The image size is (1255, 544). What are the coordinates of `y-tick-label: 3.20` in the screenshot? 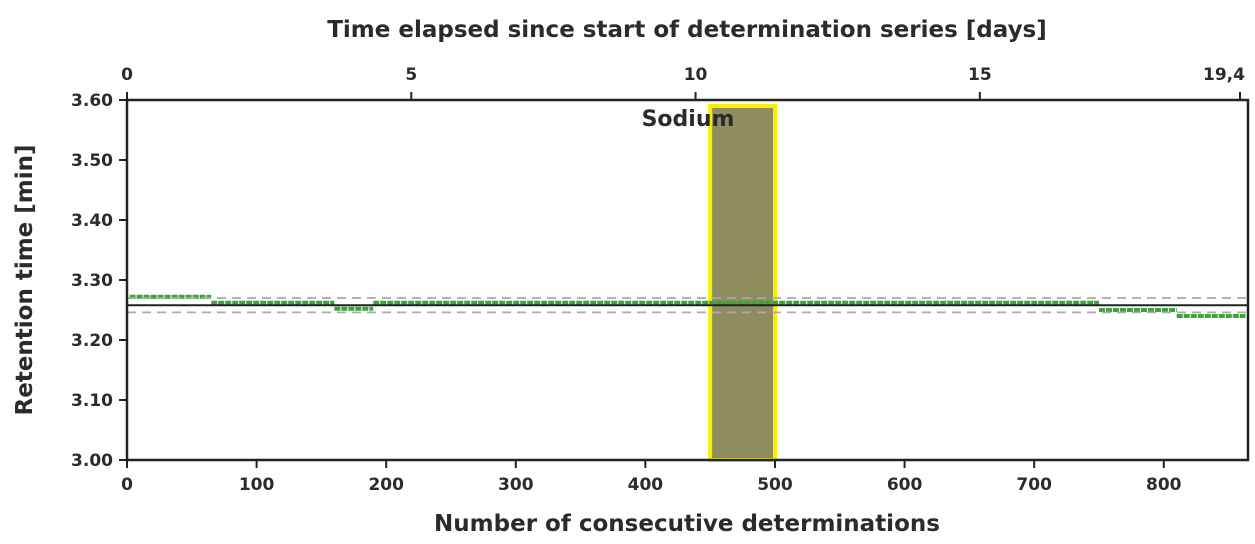 It's located at (92, 341).